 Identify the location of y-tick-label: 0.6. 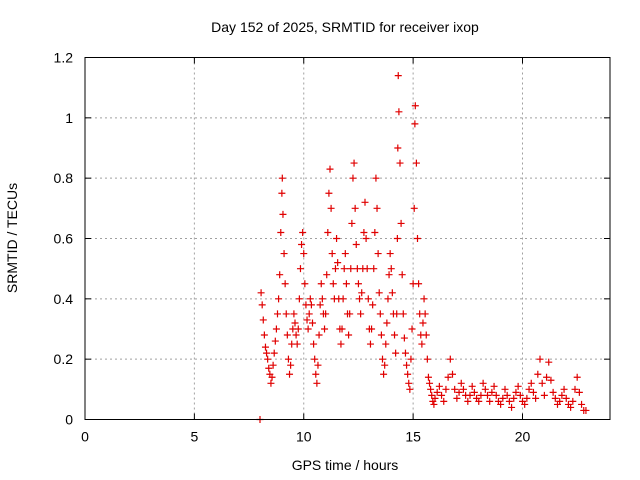
(64, 239).